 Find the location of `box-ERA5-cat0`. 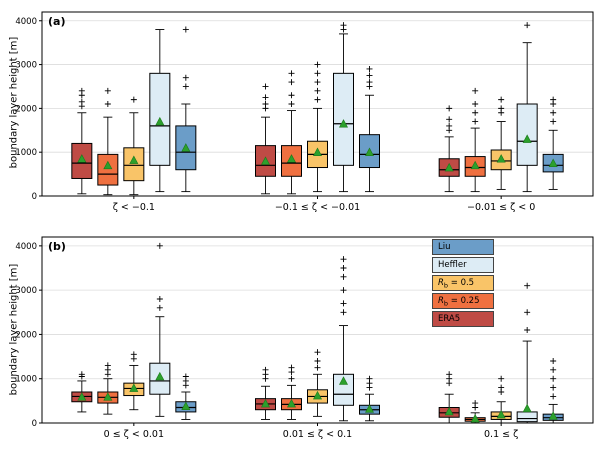

box-ERA5-cat0 is located at coordinates (82, 392).